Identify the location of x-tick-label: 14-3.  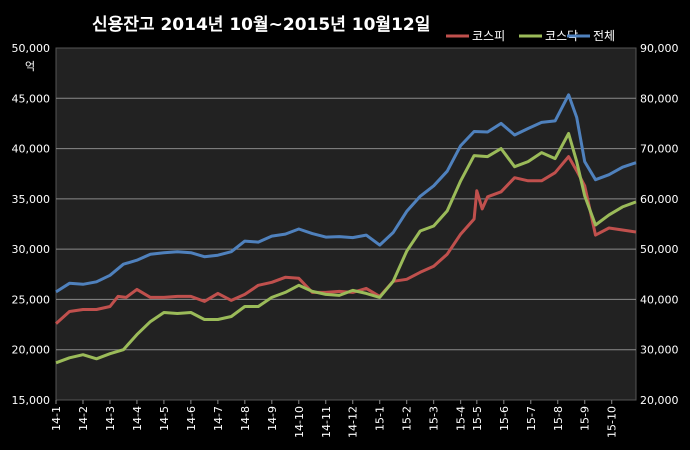
(110, 418).